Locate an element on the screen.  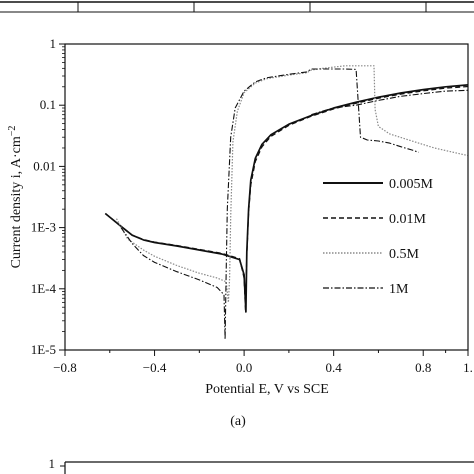
next-panel: 1 is located at coordinates (261, 465).